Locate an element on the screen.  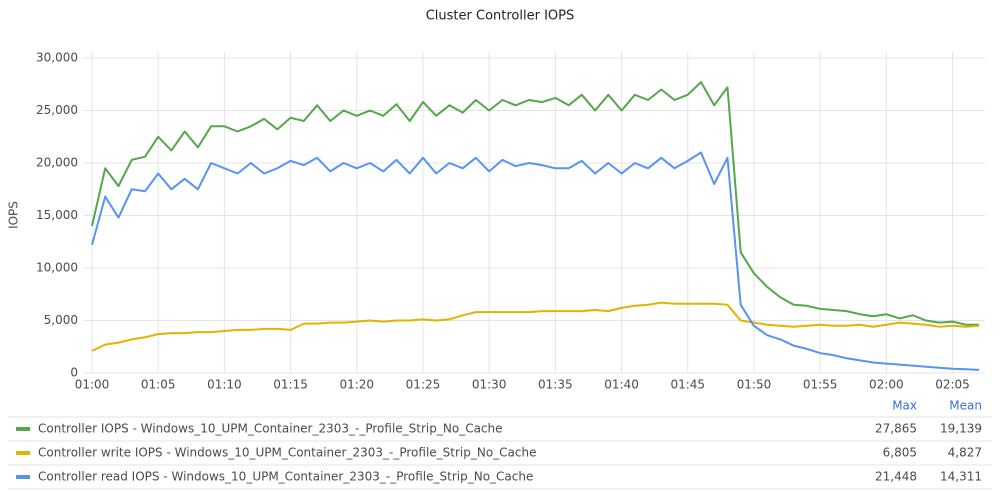
x-tick-label: 01:55 is located at coordinates (820, 385).